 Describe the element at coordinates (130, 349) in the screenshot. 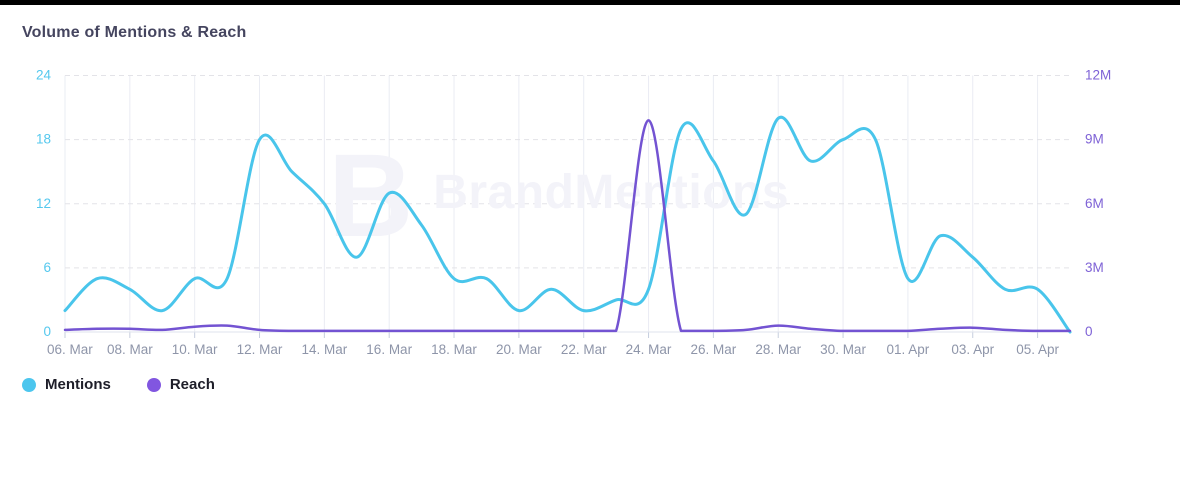

I see `x-axis-label: 08. Mar` at that location.